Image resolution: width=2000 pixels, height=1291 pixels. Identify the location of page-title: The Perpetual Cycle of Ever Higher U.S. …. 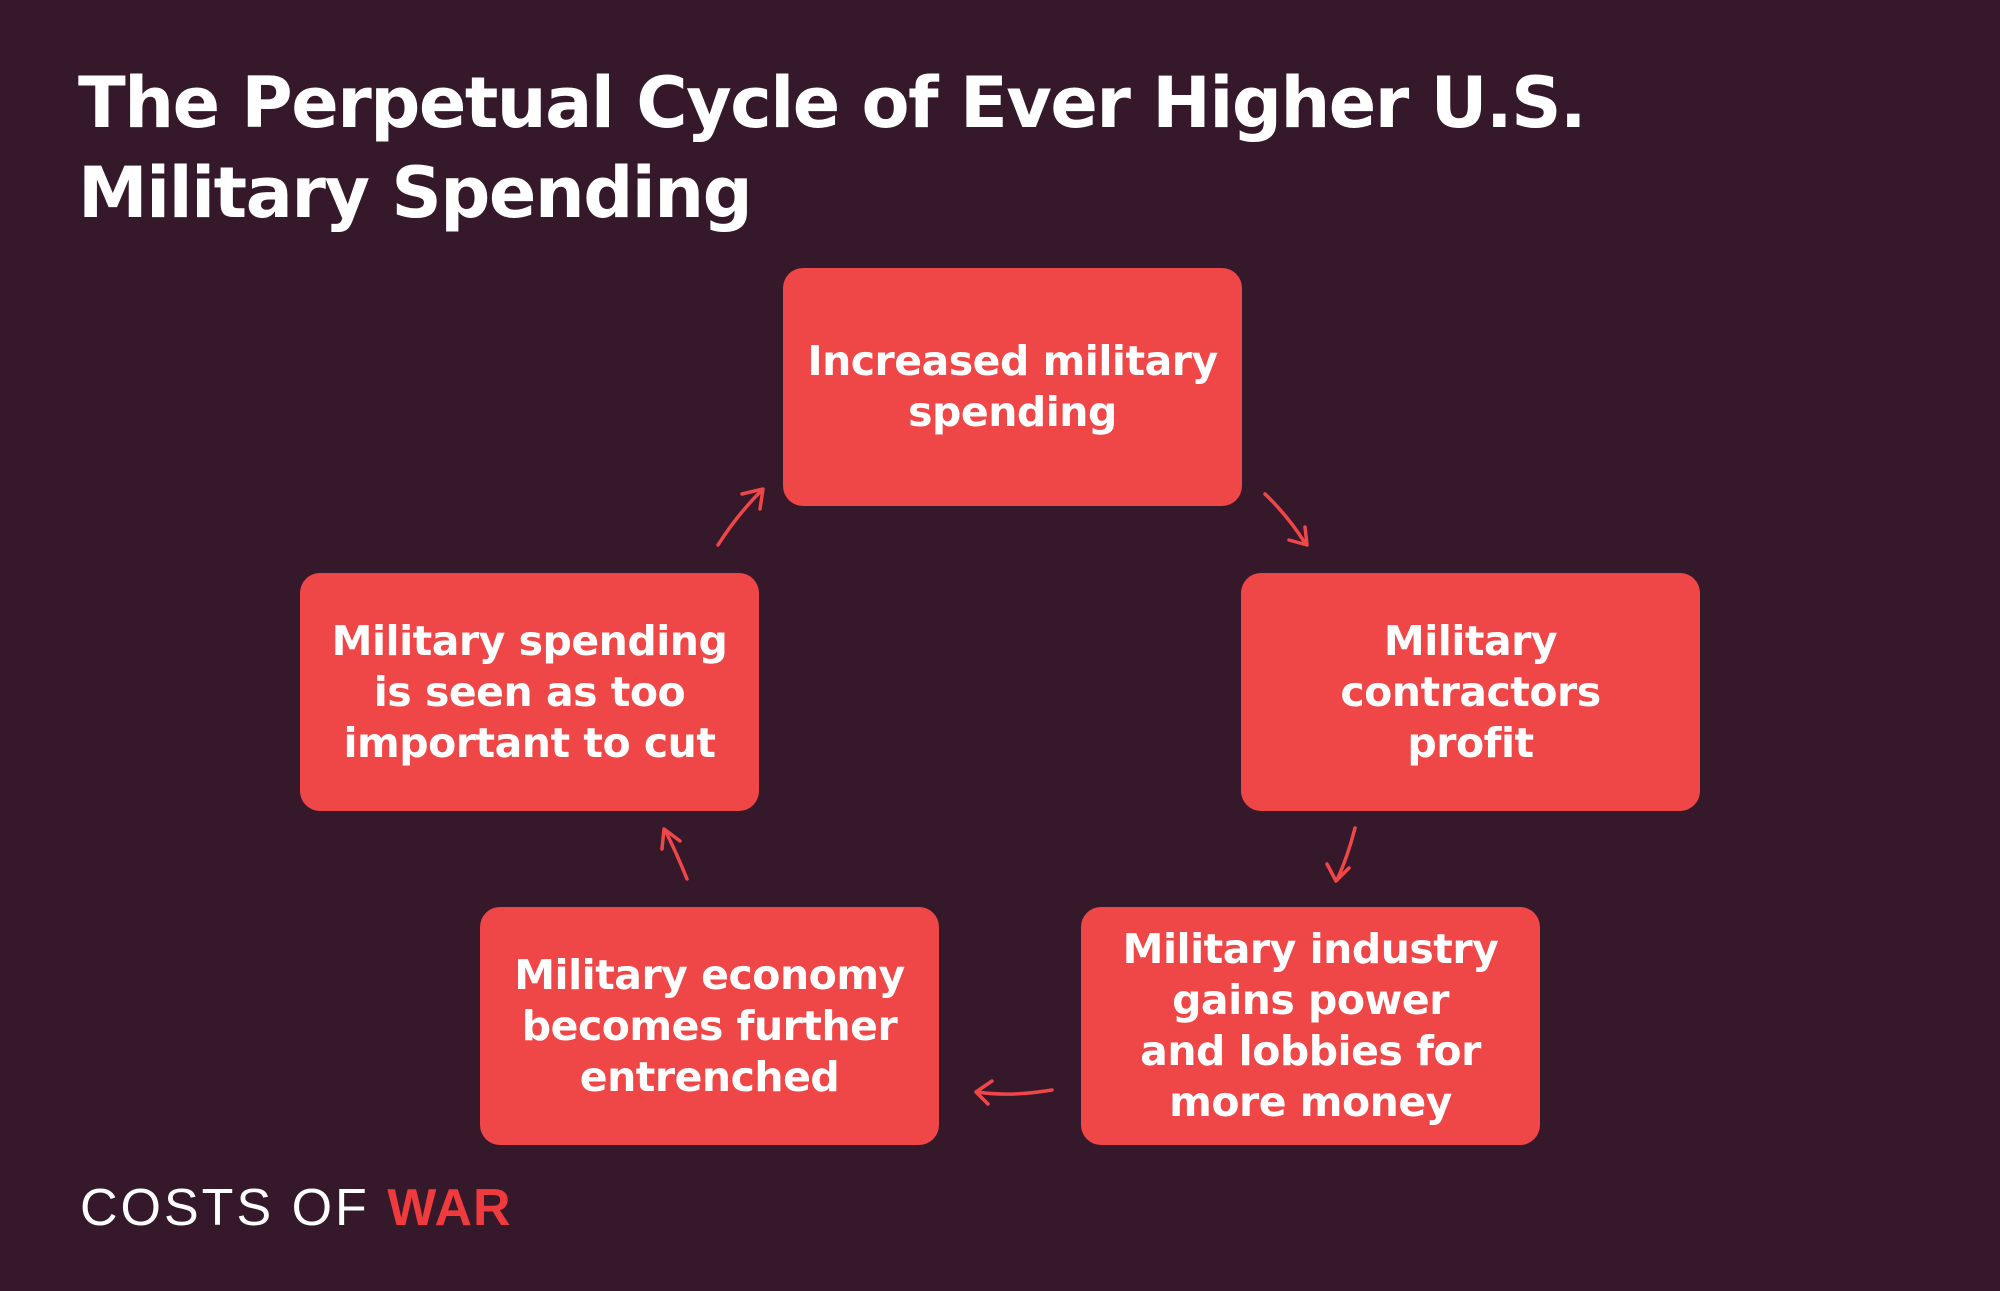
(832, 148).